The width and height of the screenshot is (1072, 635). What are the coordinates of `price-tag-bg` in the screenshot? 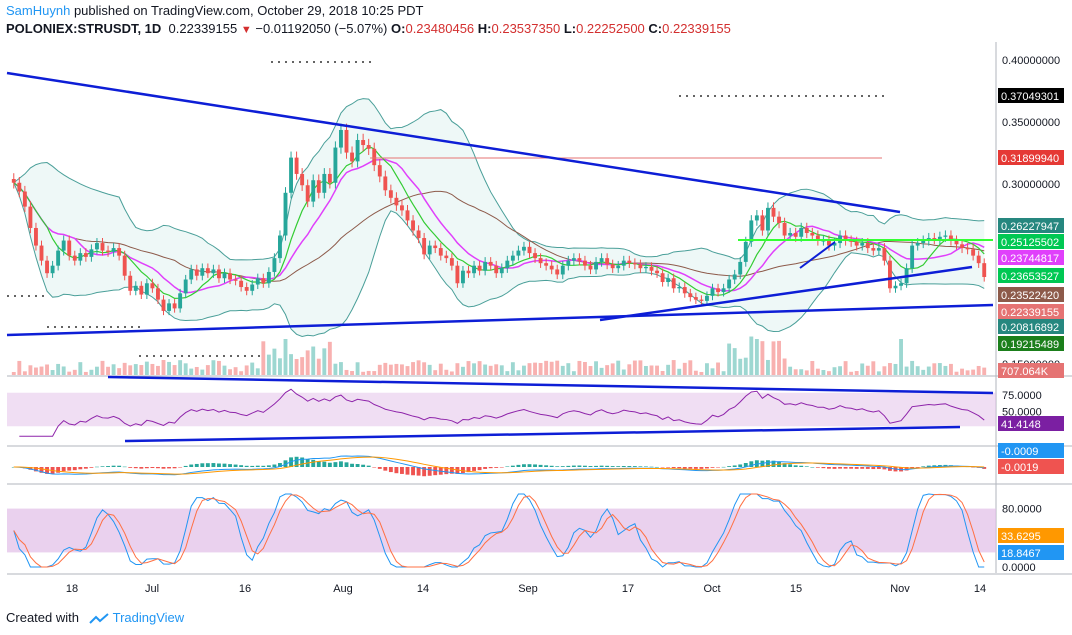 It's located at (1031, 241).